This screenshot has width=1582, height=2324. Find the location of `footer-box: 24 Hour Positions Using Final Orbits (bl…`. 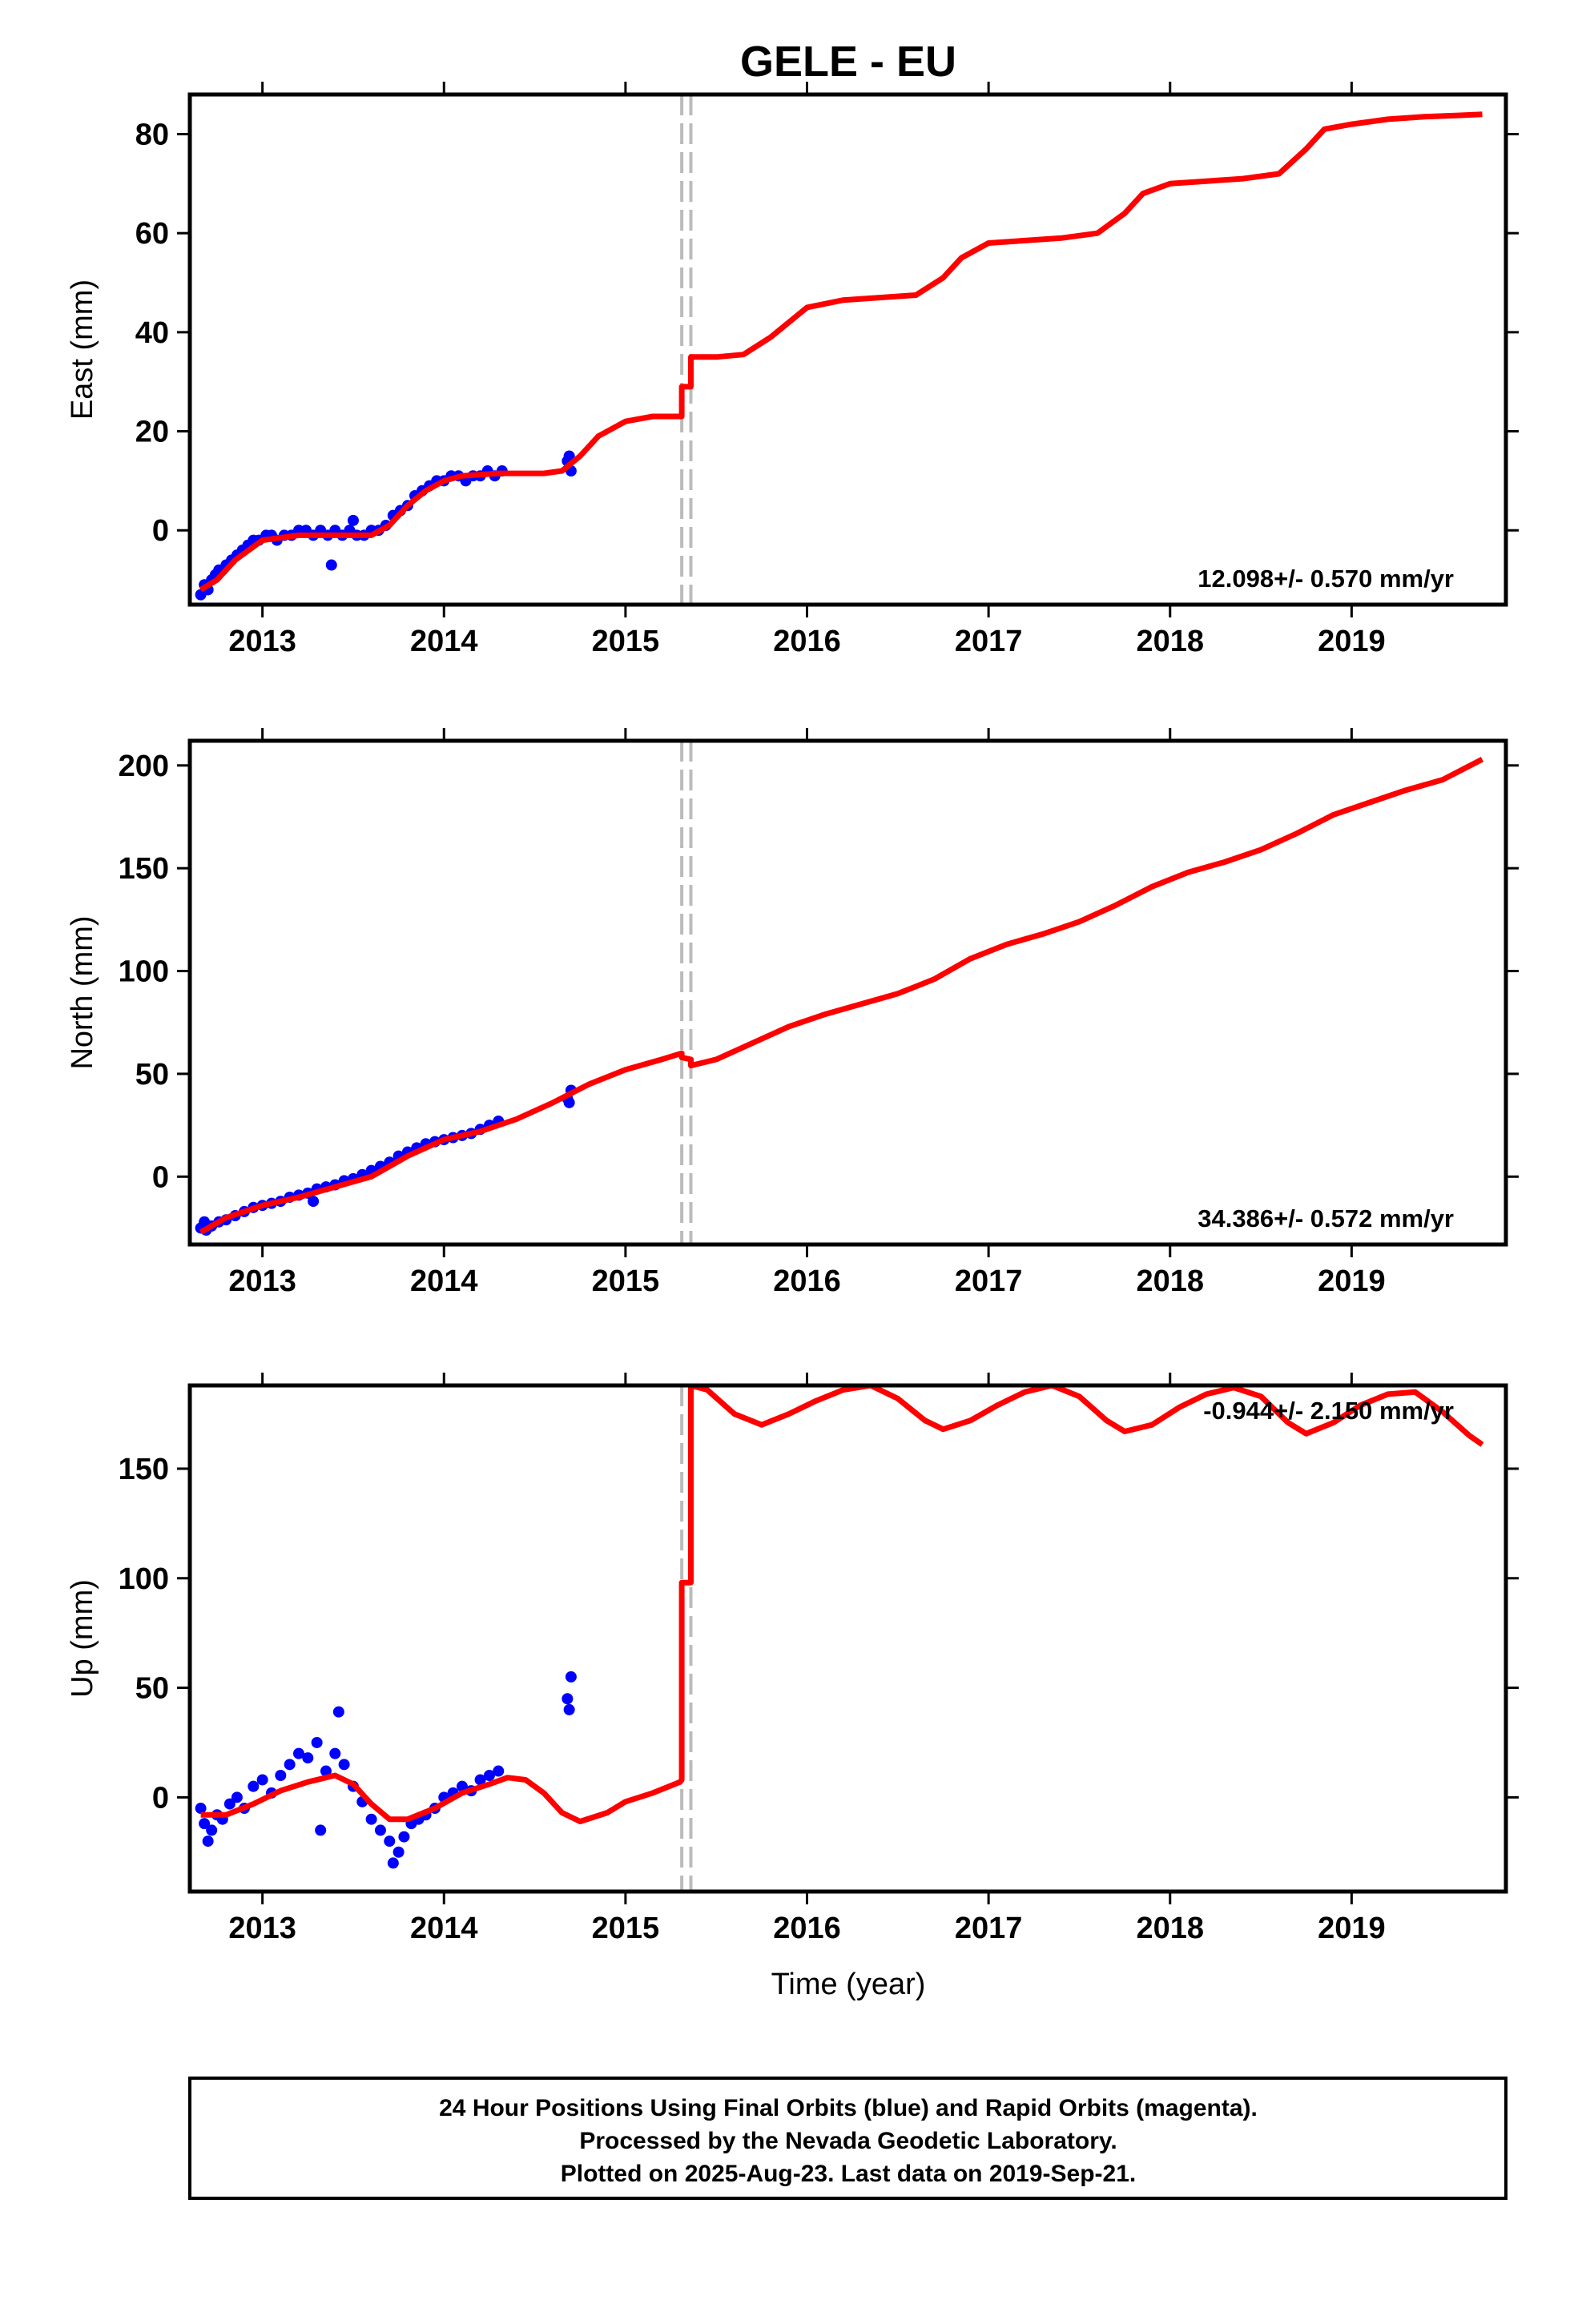

footer-box: 24 Hour Positions Using Final Orbits (bl… is located at coordinates (848, 2138).